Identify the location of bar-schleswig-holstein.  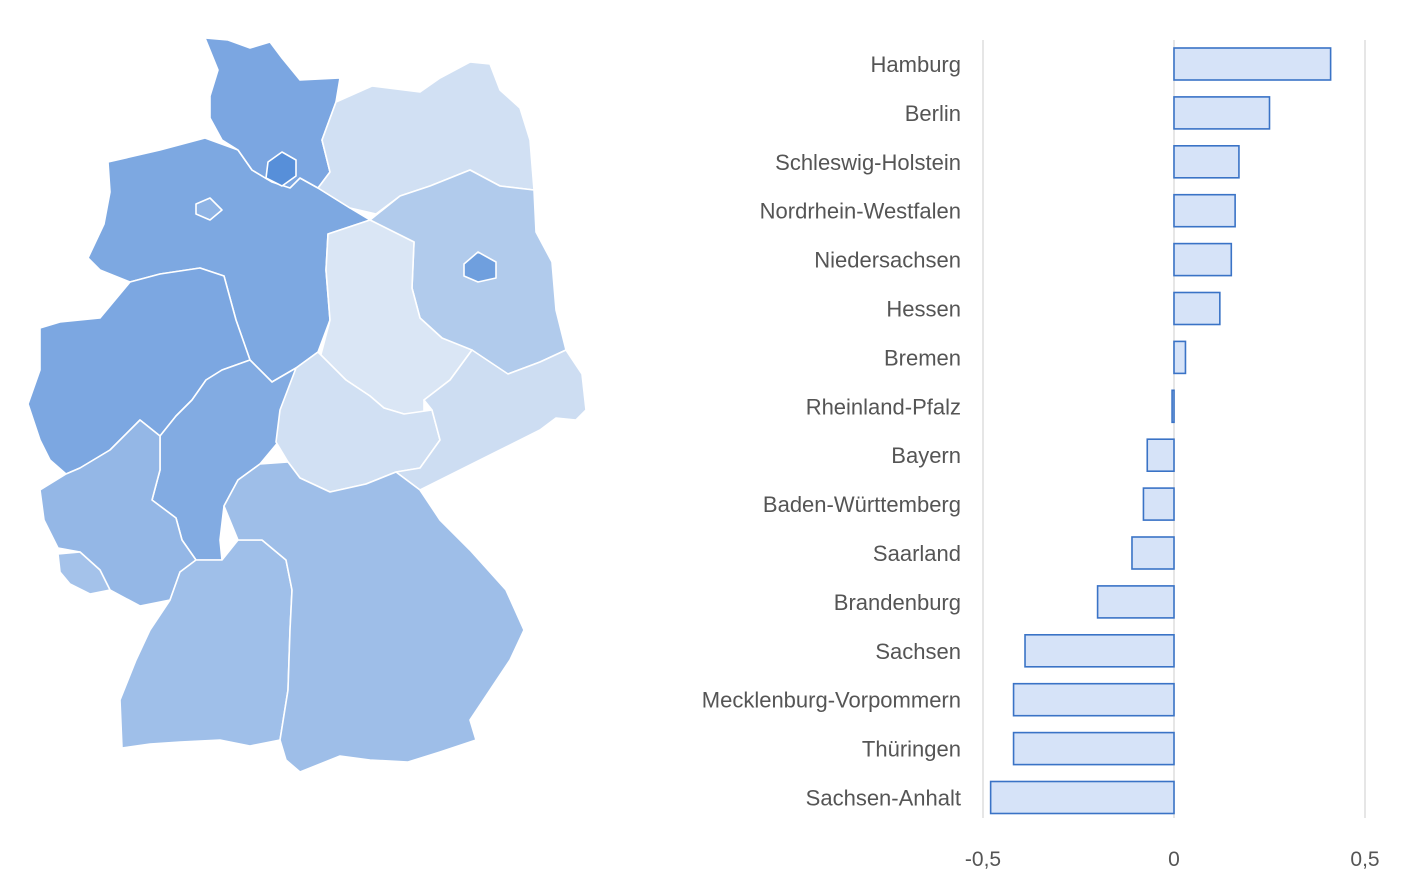
(1206, 162).